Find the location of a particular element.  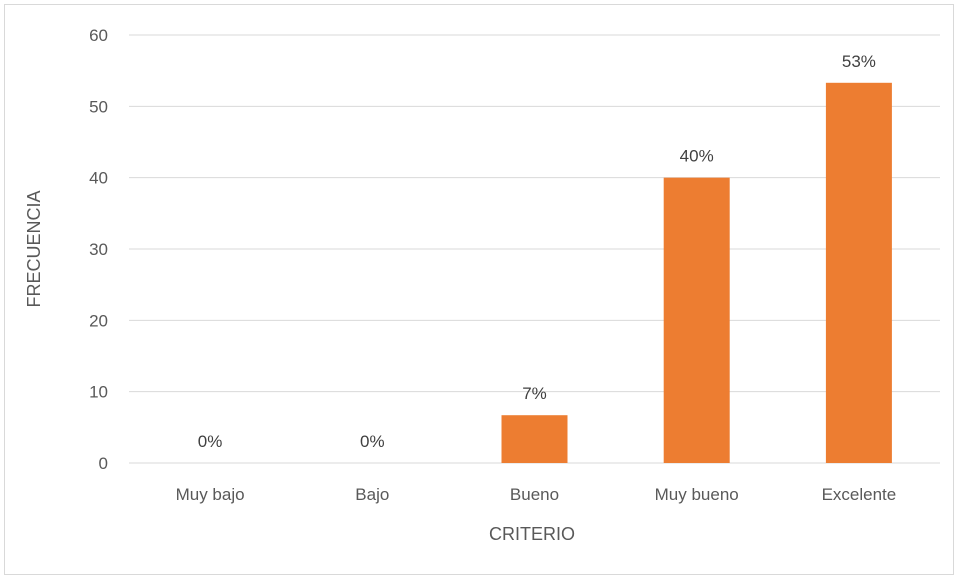

y-tick-label: 20 is located at coordinates (98, 320).